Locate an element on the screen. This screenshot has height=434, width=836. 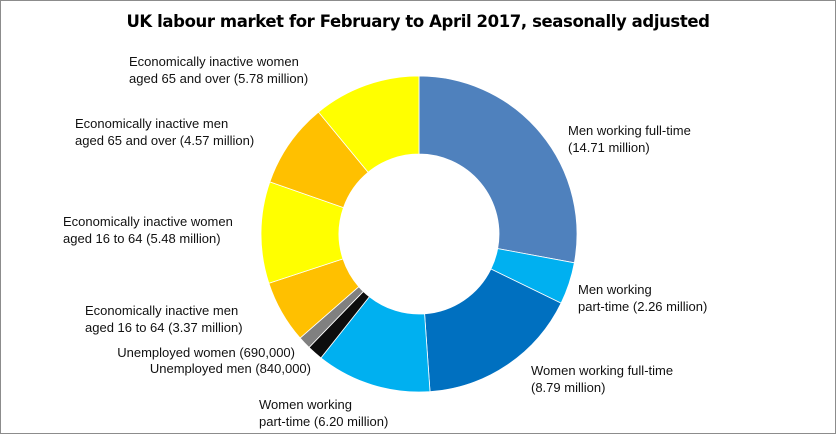
label-value: aged 65 and over (4.57 million) is located at coordinates (165, 140).